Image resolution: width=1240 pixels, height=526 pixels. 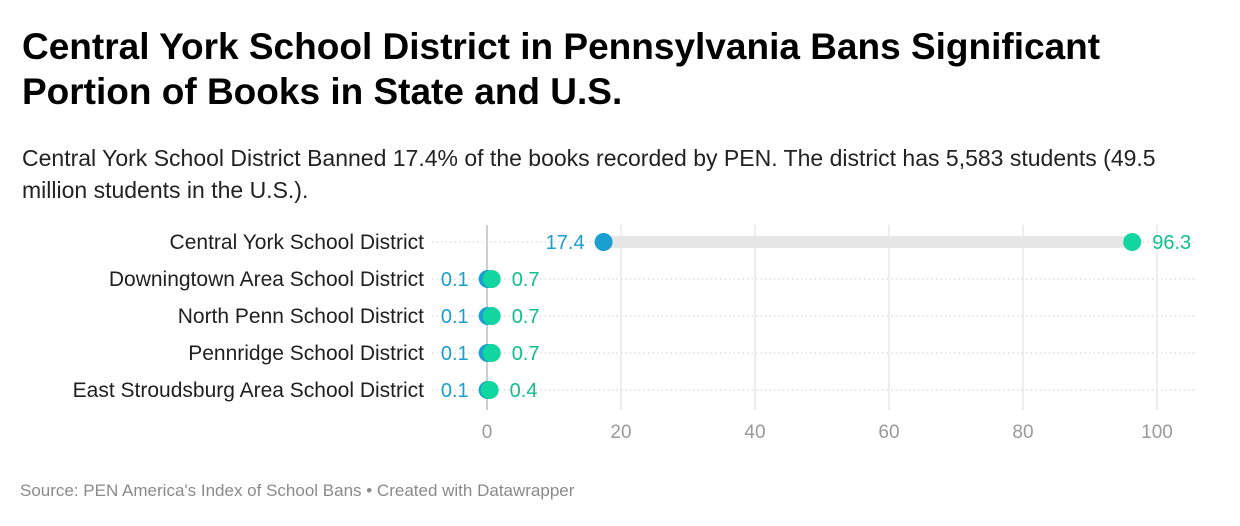 What do you see at coordinates (1022, 432) in the screenshot?
I see `x-tick-label: 80` at bounding box center [1022, 432].